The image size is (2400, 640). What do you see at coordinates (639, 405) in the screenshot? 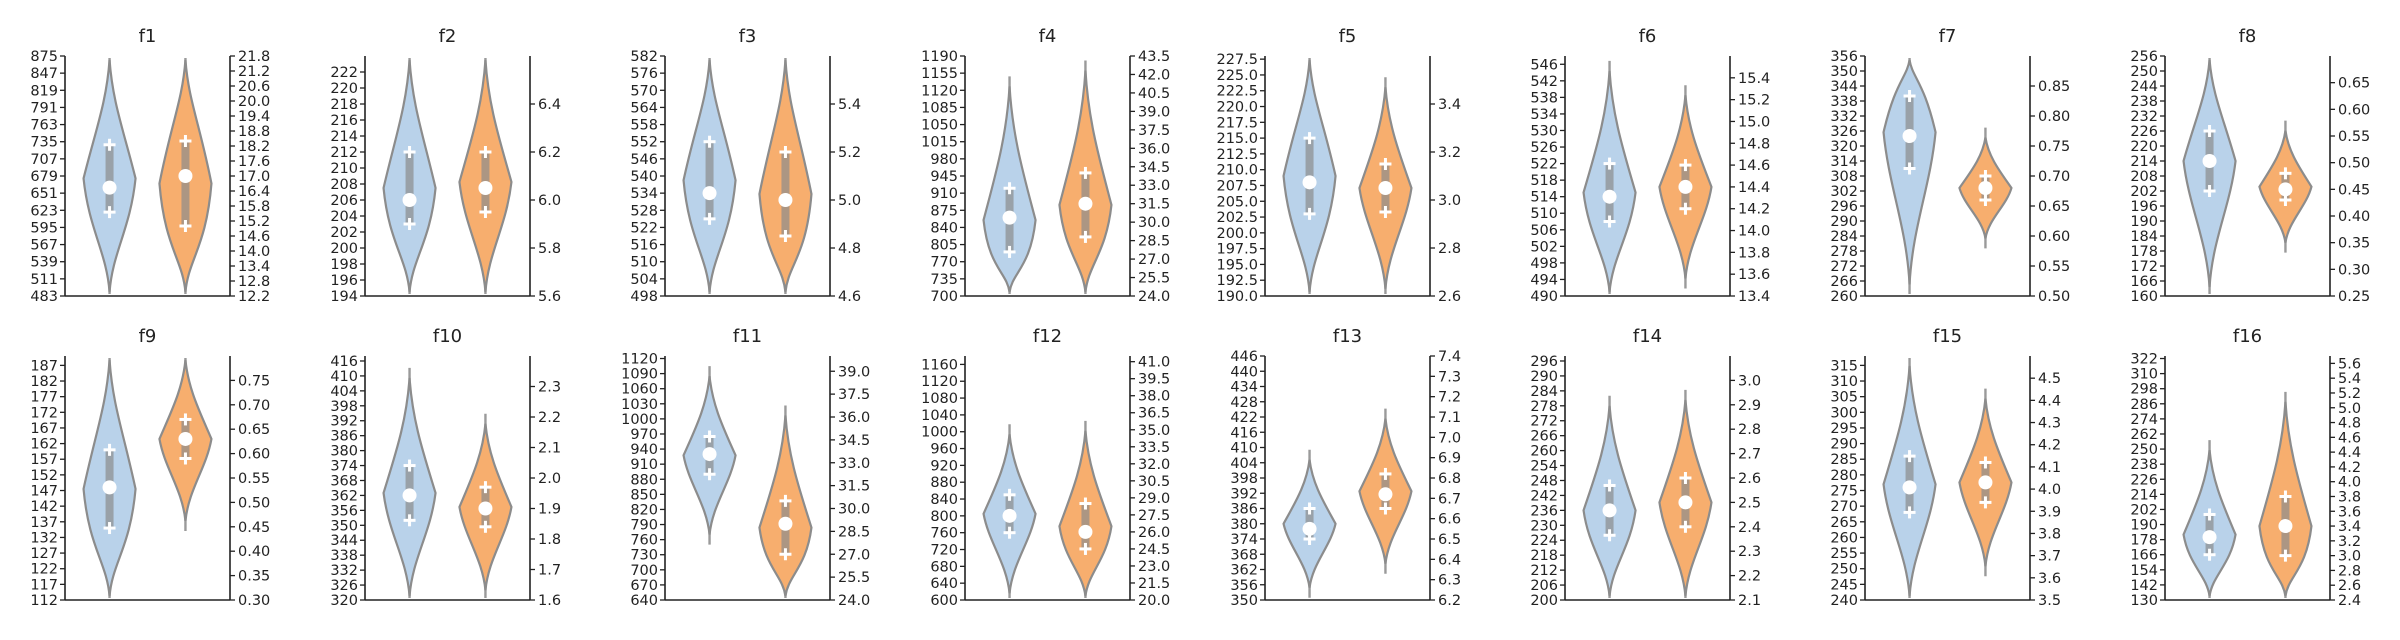
I see `left-tick-label: 1030` at bounding box center [639, 405].